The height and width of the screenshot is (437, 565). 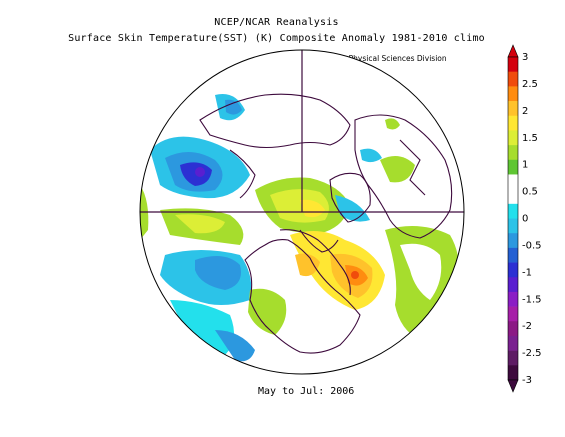 I want to click on colorbar: 3 2.5 2 1.5 1 0.5 0 -0.5 -1 -1.5 -2 -2.5 -3, so click(x=524, y=218).